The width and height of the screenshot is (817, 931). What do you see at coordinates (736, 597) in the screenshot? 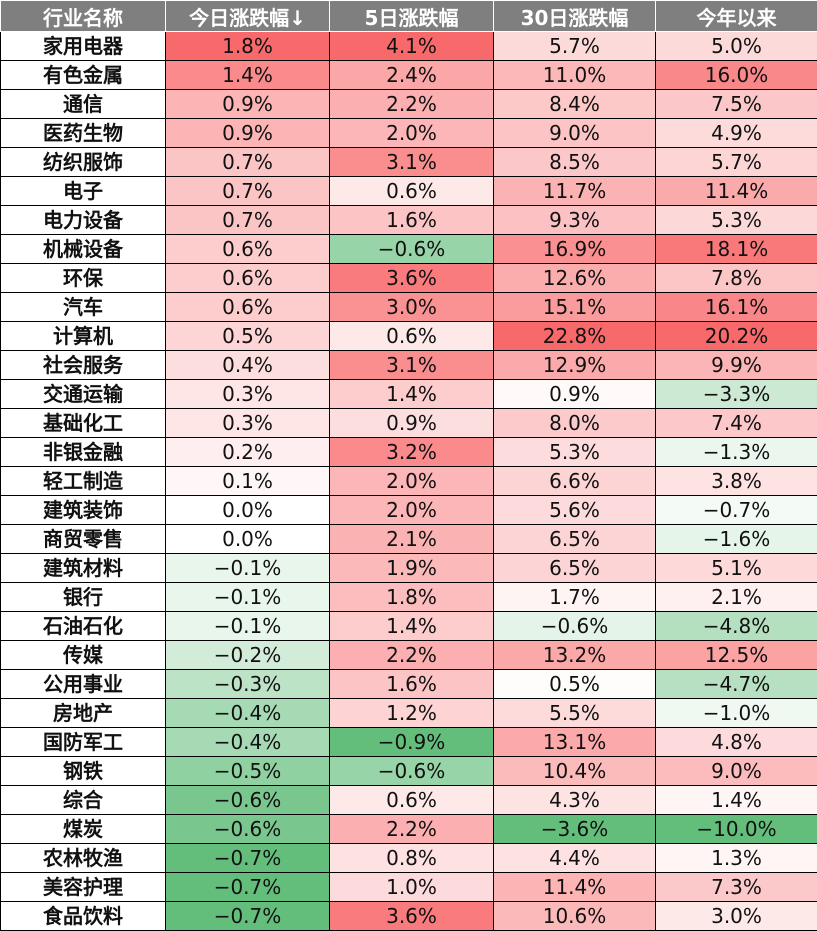
I see `ytd-change-cell: 2.1%` at bounding box center [736, 597].